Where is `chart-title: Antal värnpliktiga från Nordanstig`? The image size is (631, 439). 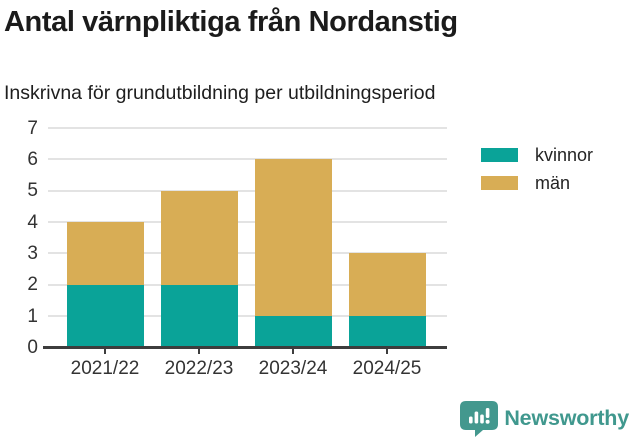
chart-title: Antal värnpliktiga från Nordanstig is located at coordinates (231, 22).